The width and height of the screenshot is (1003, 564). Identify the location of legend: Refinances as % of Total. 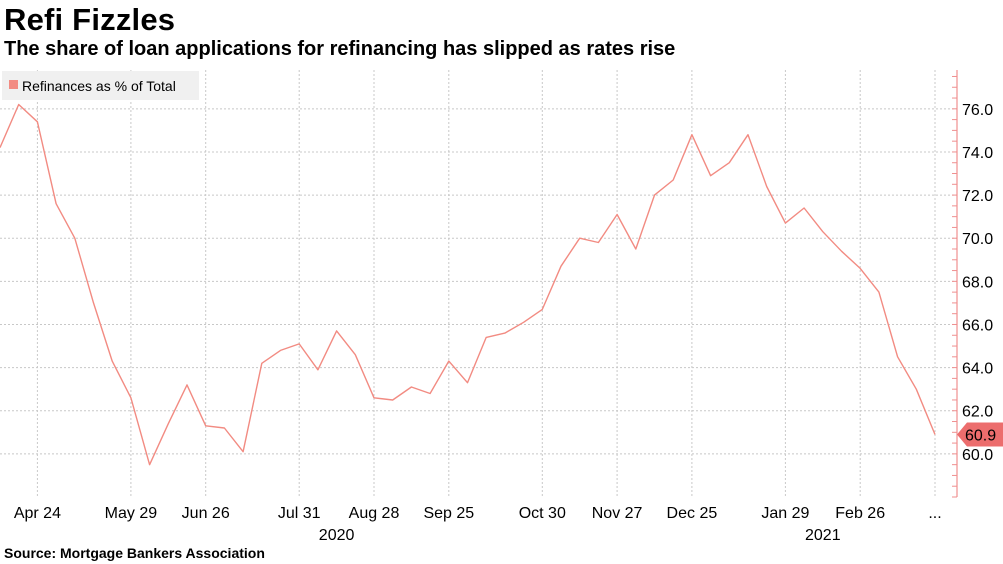
(100, 85).